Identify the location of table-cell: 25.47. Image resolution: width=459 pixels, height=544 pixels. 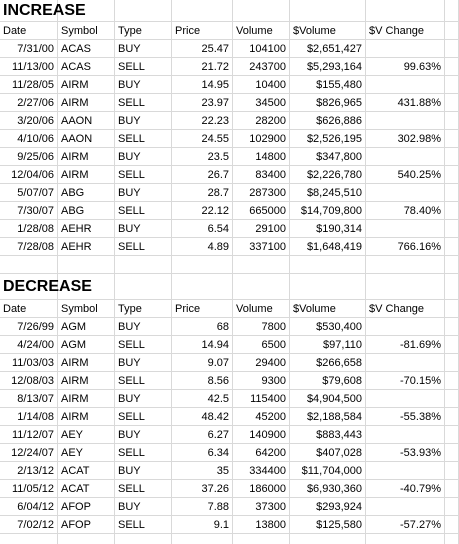
(202, 49).